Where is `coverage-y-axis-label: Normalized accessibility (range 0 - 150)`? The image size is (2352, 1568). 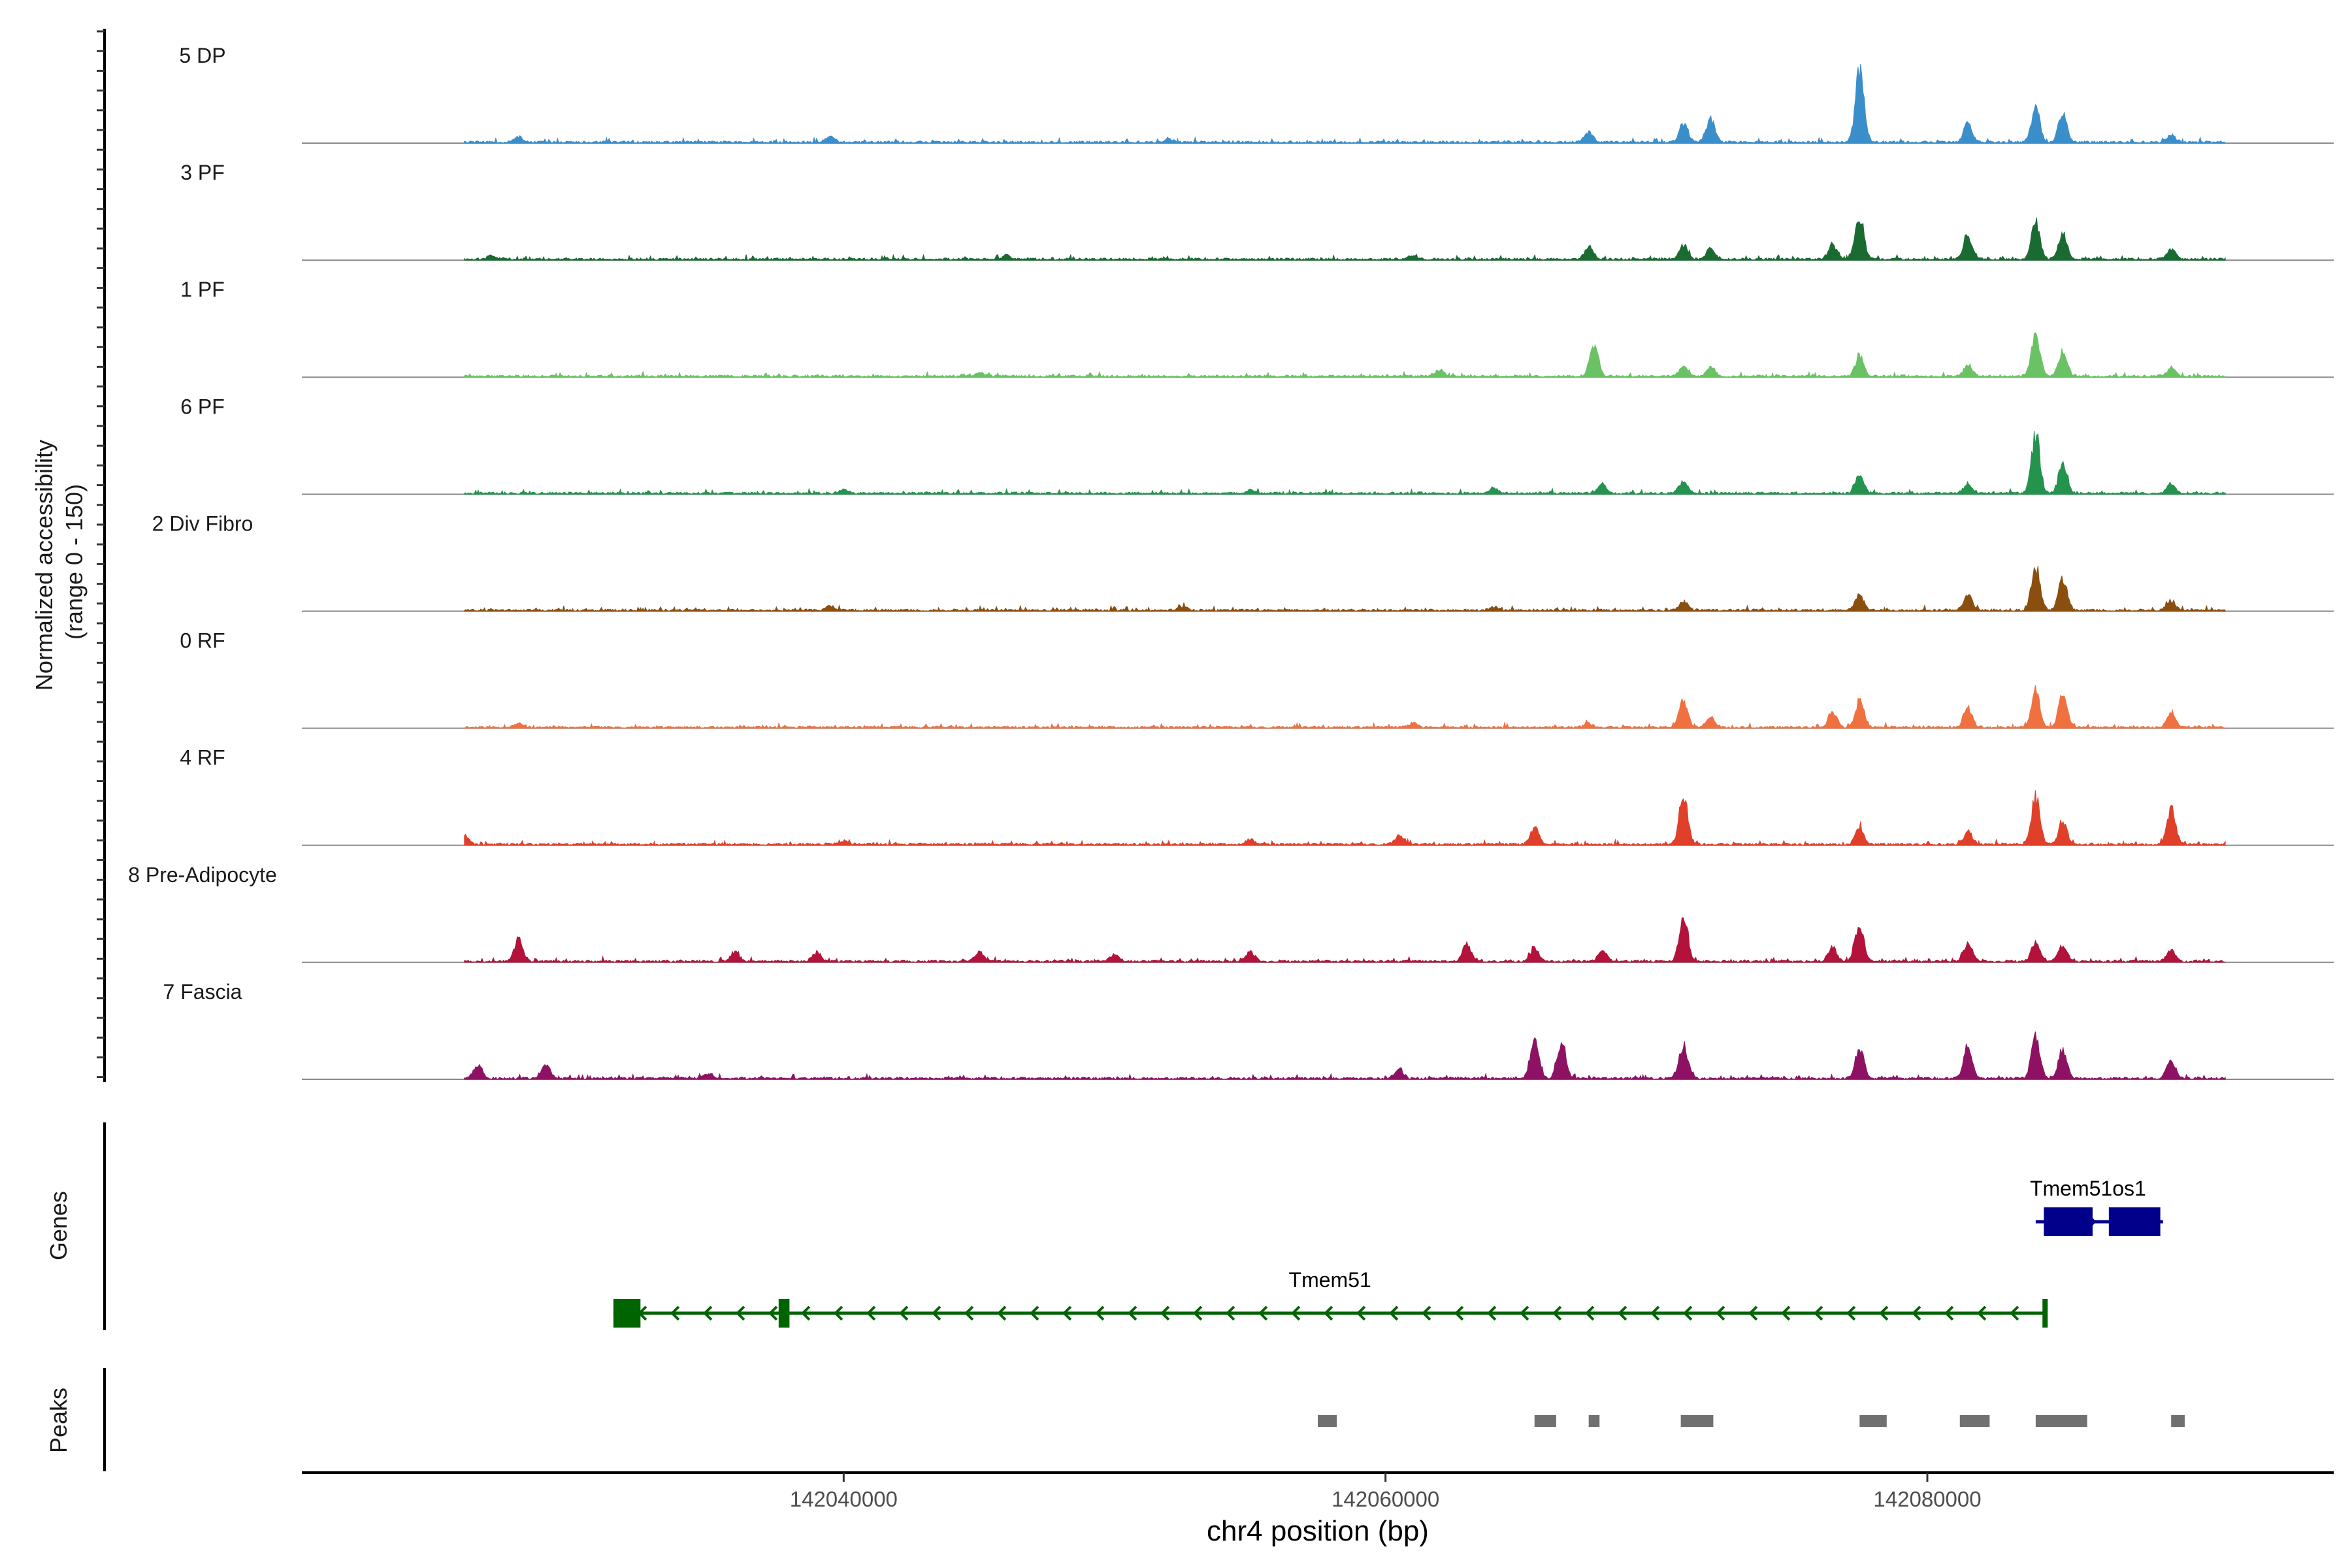 coverage-y-axis-label: Normalized accessibility (range 0 - 150) is located at coordinates (59, 562).